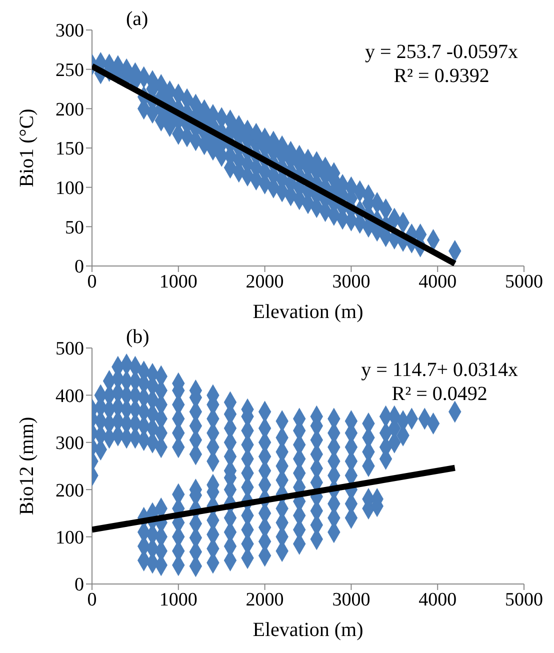  Describe the element at coordinates (70, 396) in the screenshot. I see `y-tick-label: 400` at that location.